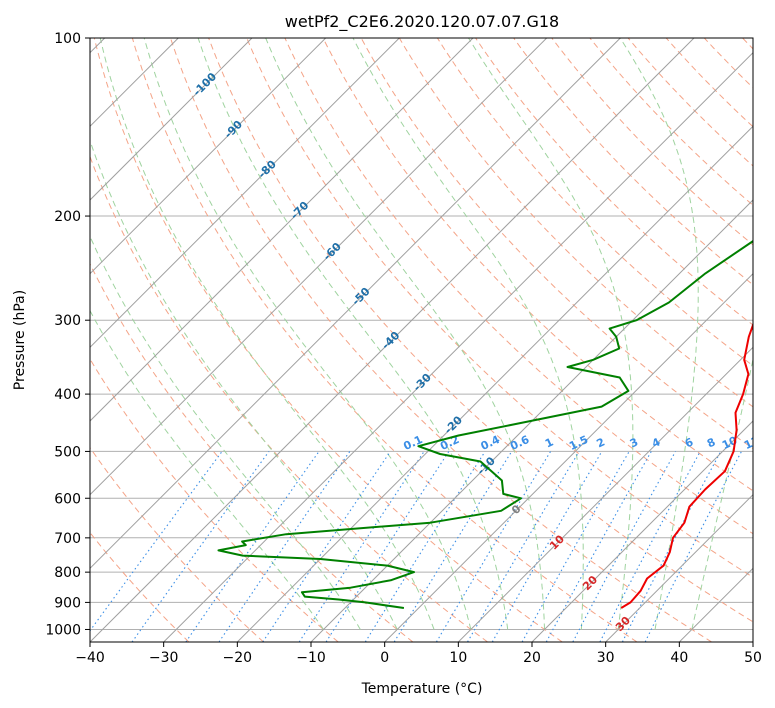 Image resolution: width=775 pixels, height=708 pixels. Describe the element at coordinates (519, 443) in the screenshot. I see `mixing-ratio-label: 0.6` at that location.